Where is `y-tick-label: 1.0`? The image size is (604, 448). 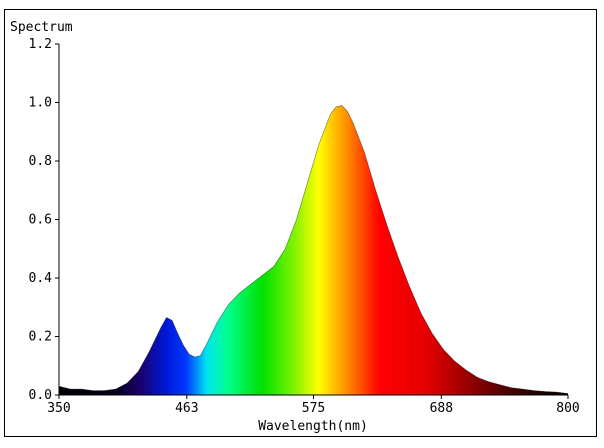 y-tick-label: 1.0 is located at coordinates (40, 103).